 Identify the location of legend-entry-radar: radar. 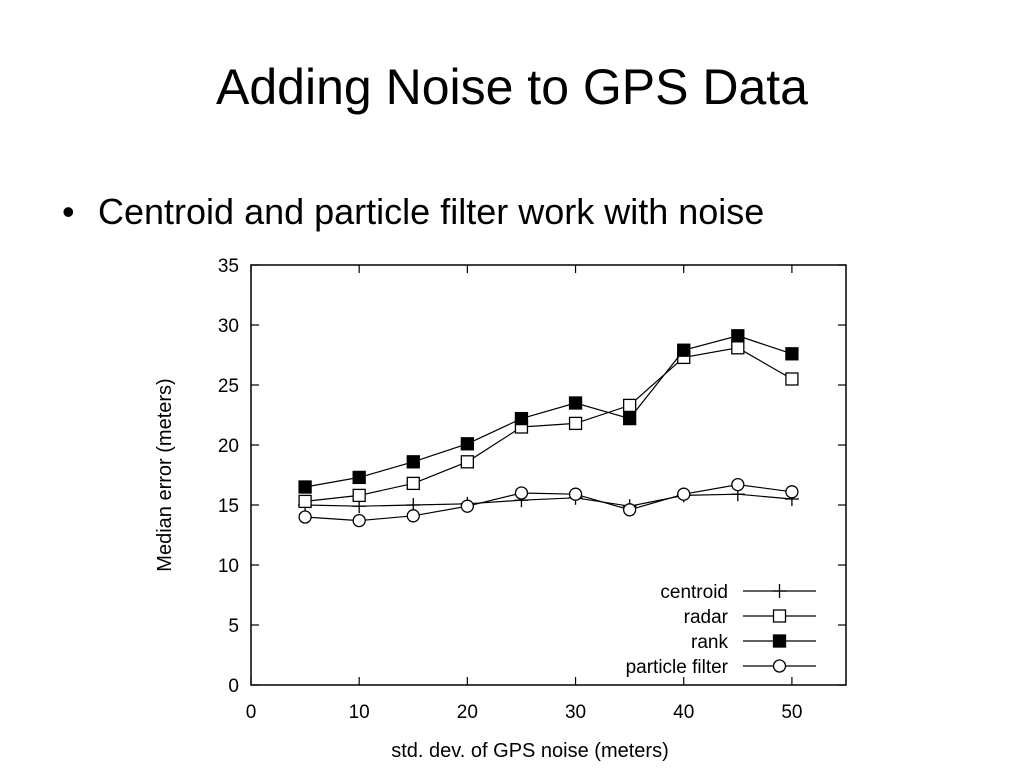
(750, 617).